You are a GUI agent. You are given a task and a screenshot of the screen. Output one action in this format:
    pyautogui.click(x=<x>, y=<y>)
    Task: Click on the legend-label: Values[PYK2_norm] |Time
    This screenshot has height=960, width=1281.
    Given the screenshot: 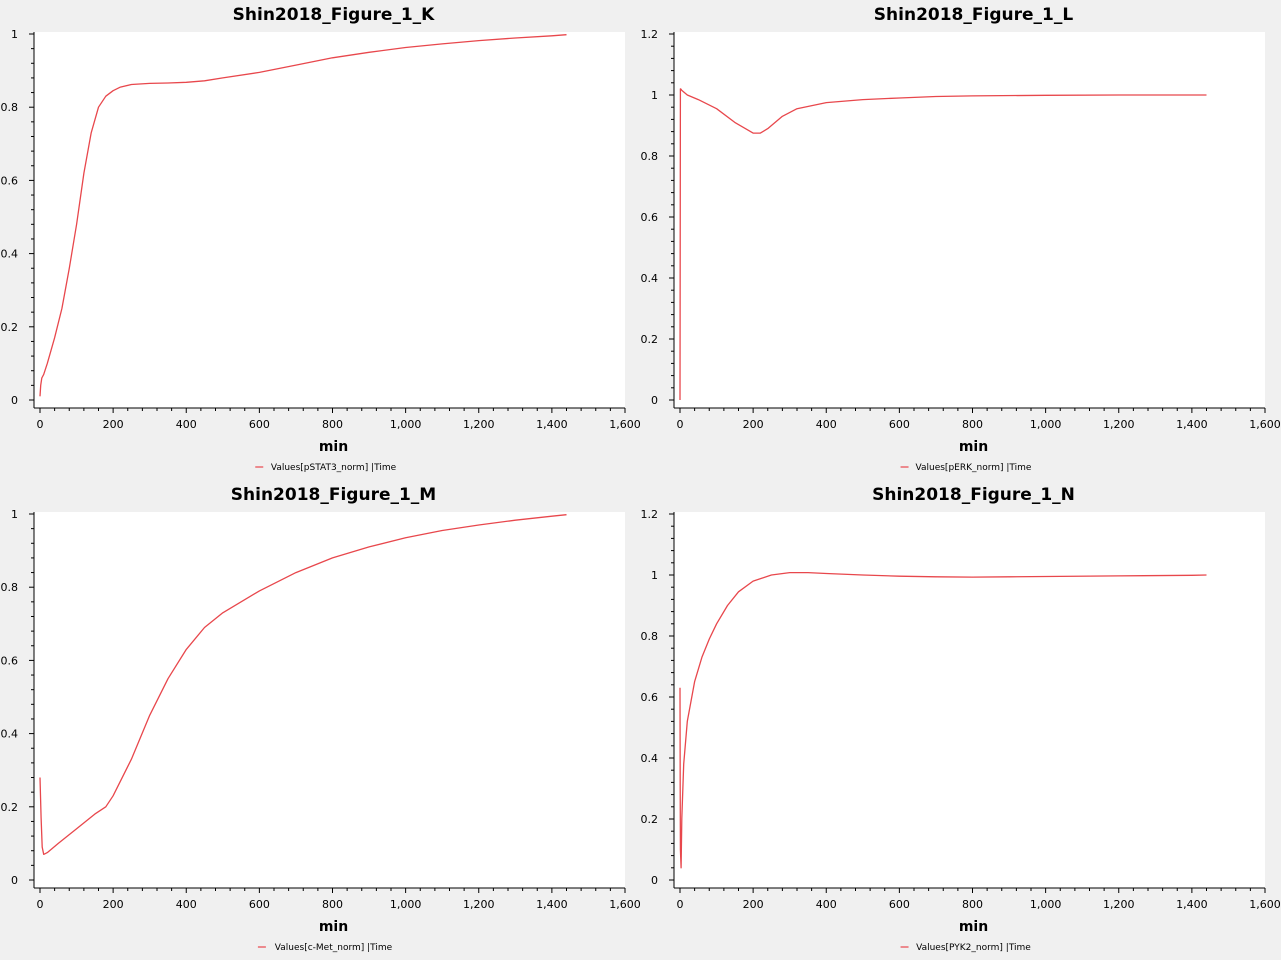 What is the action you would take?
    pyautogui.click(x=973, y=948)
    